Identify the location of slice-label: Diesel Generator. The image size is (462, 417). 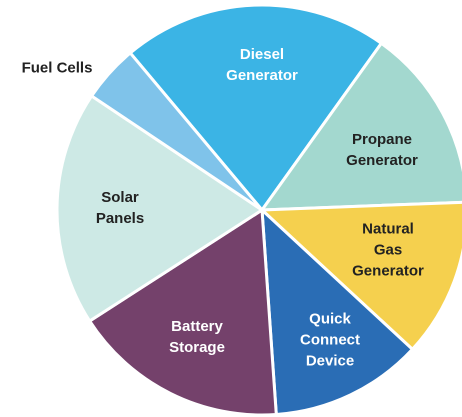
(262, 65).